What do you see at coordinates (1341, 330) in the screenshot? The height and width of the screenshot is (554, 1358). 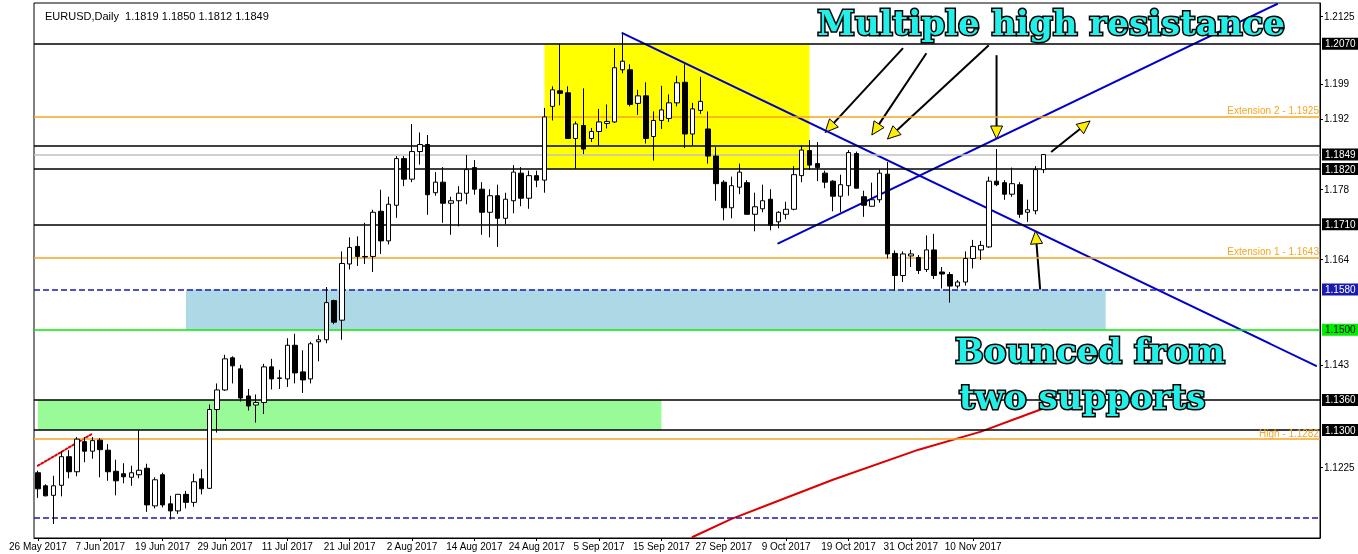 I see `ref-line-label: 1.1500` at bounding box center [1341, 330].